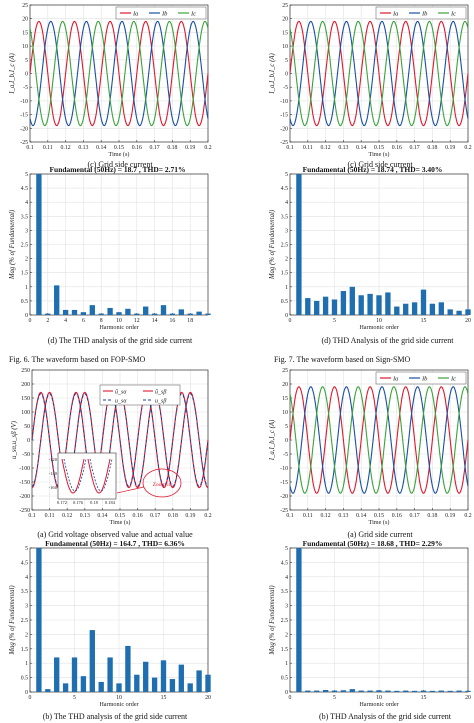 The image size is (474, 723). Describe the element at coordinates (467, 516) in the screenshot. I see `x-tick-label: 0.2` at that location.